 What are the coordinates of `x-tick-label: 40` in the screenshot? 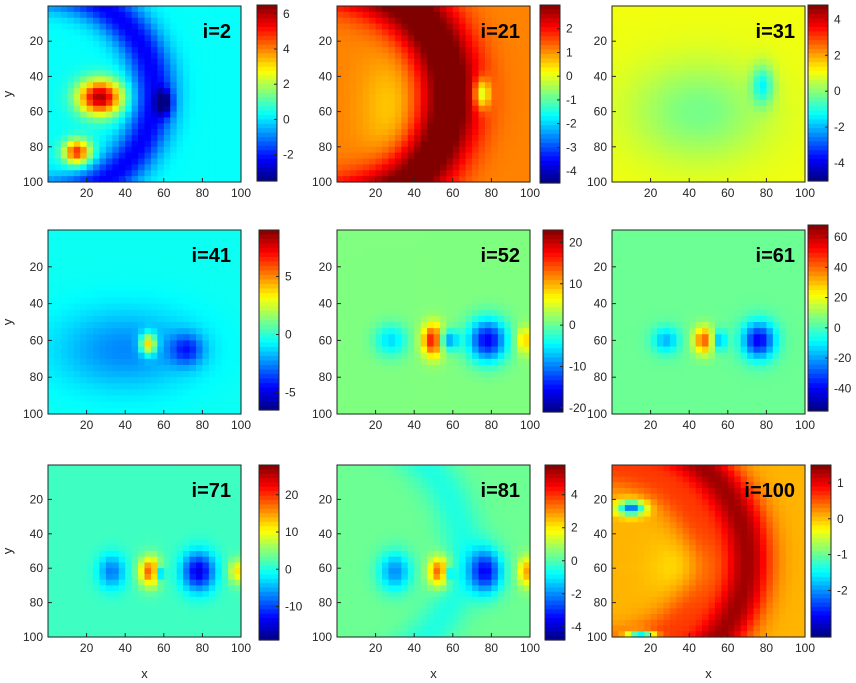 It's located at (126, 193).